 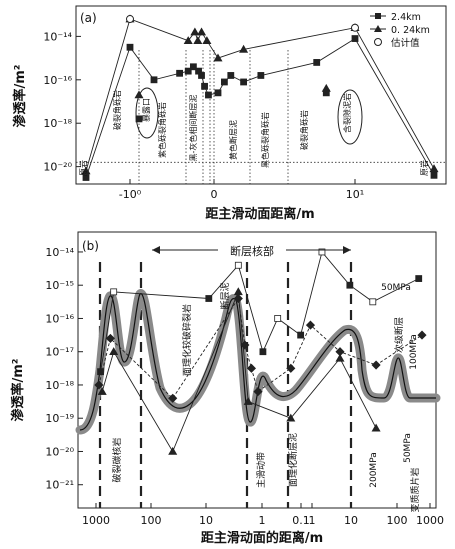 I want to click on panel-a-x-axis: -10⁰ 0 10¹, so click(x=241, y=190).